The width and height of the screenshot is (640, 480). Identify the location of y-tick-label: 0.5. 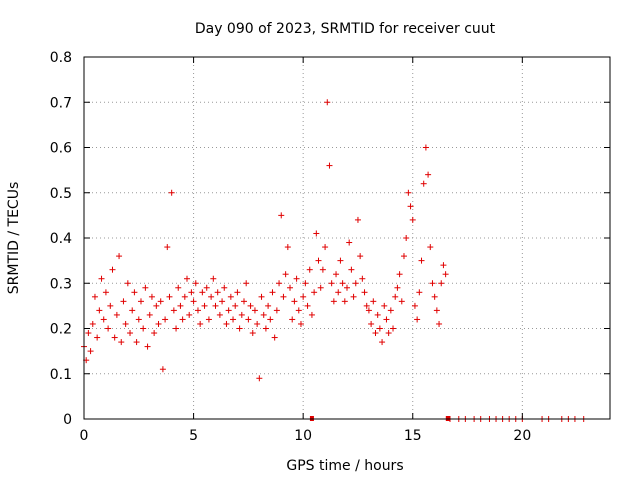
(61, 194).